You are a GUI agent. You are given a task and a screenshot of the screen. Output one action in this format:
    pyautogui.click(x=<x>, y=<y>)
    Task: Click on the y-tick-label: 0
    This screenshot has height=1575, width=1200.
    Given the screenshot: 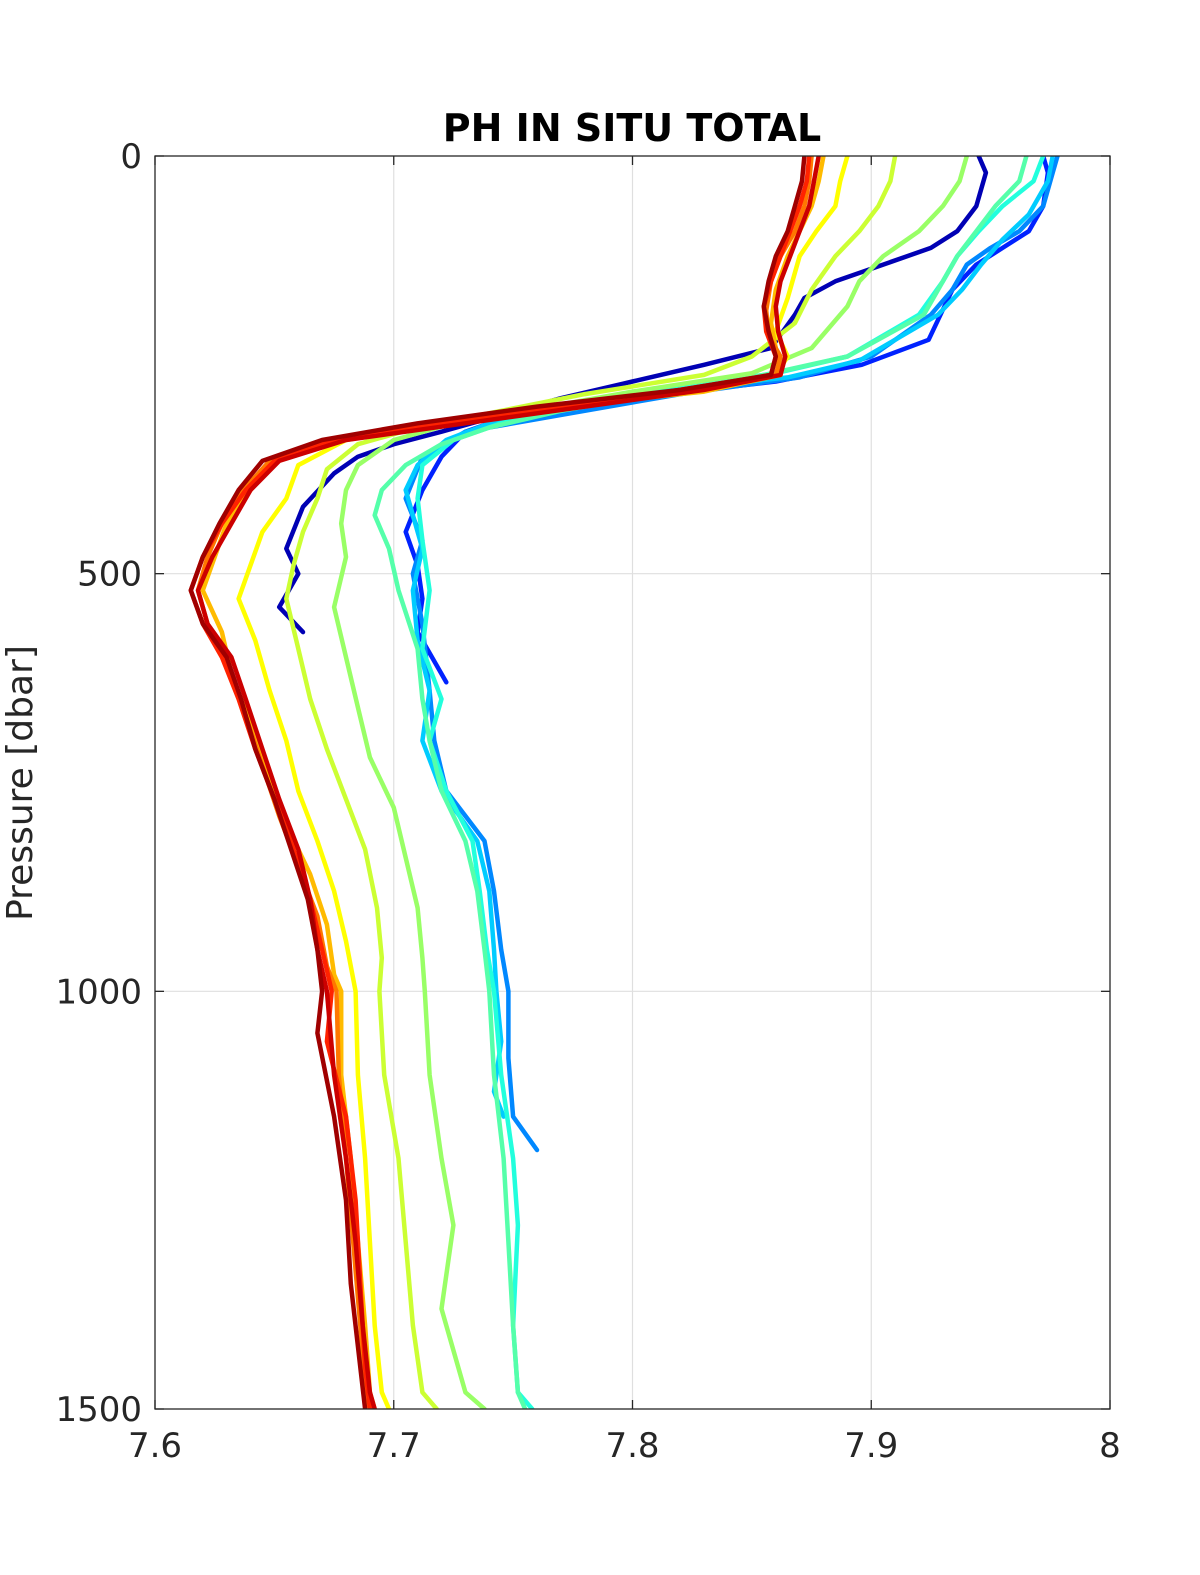 What is the action you would take?
    pyautogui.click(x=131, y=157)
    